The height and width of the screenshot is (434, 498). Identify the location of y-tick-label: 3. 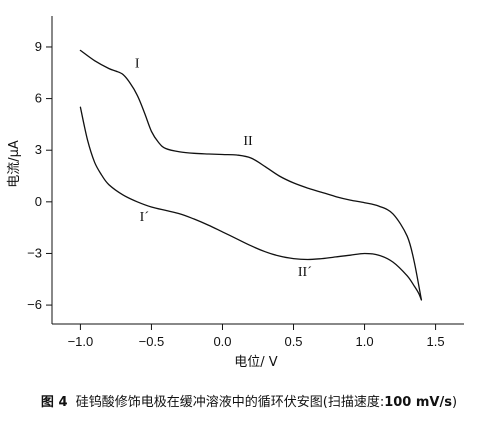
(38, 149).